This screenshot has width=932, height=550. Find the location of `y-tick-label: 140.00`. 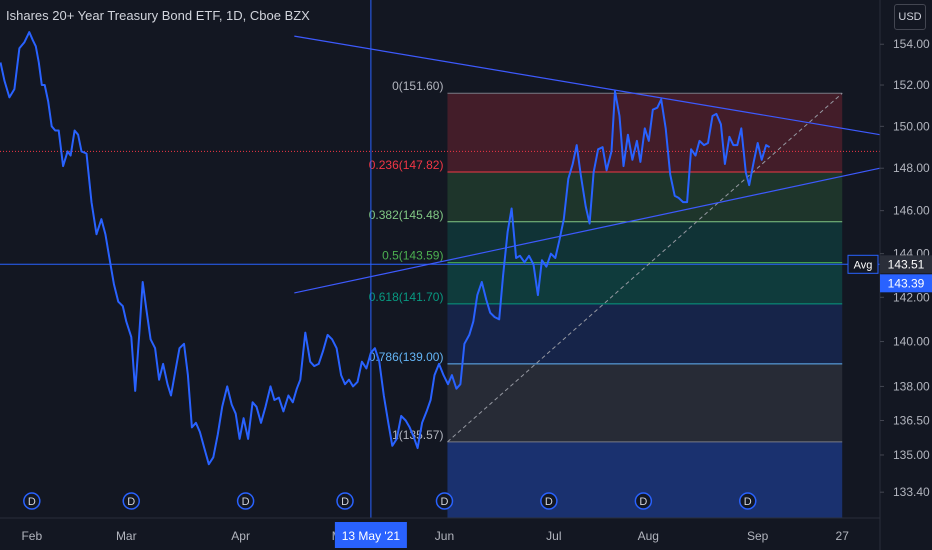

y-tick-label: 140.00 is located at coordinates (911, 342).